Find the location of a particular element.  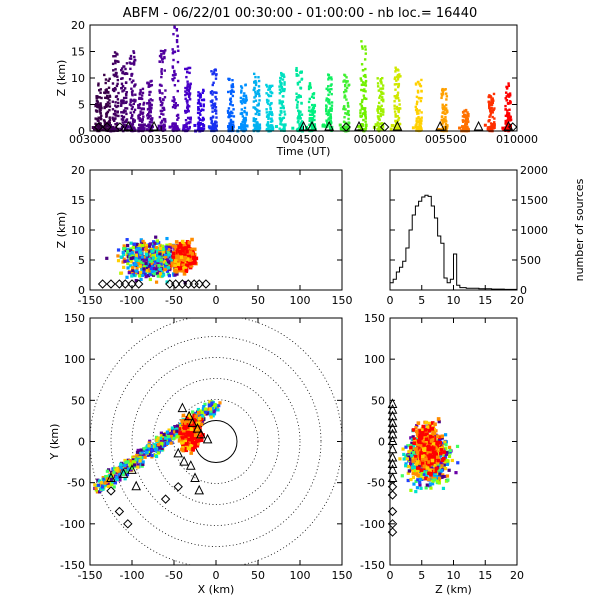

y-tick-label: 500 is located at coordinates (530, 260).